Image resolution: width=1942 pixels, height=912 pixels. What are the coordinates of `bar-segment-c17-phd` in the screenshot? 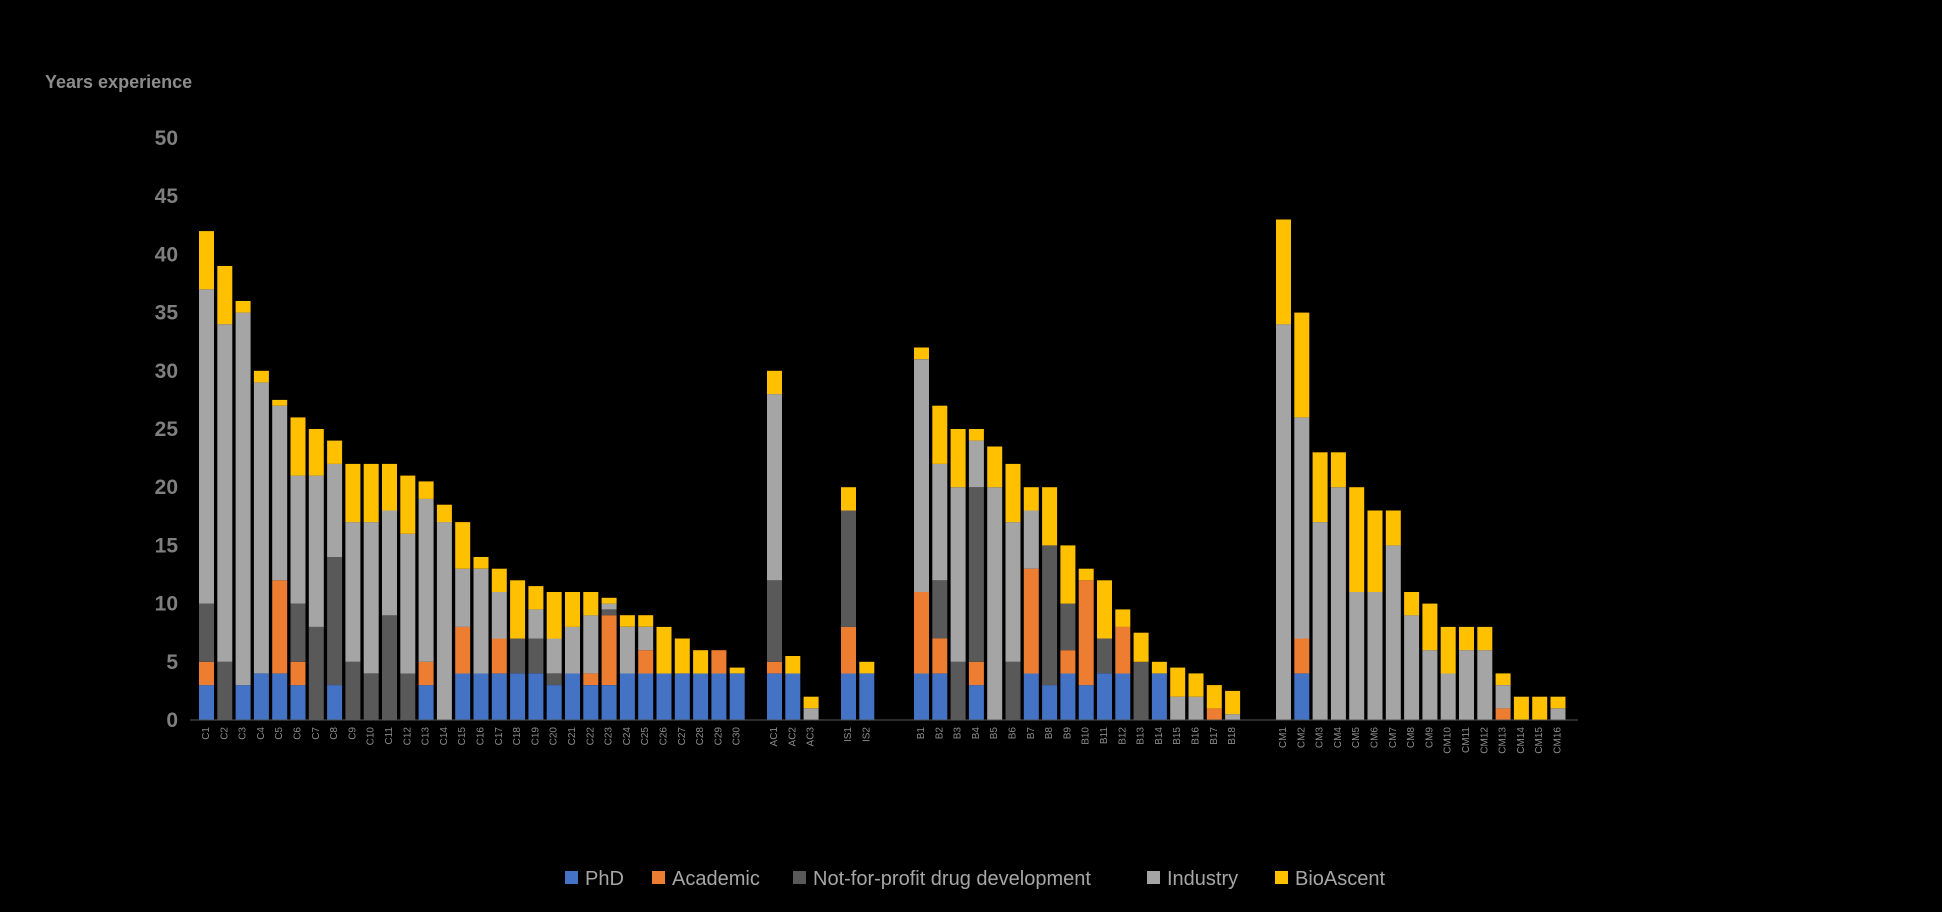 It's located at (499, 696).